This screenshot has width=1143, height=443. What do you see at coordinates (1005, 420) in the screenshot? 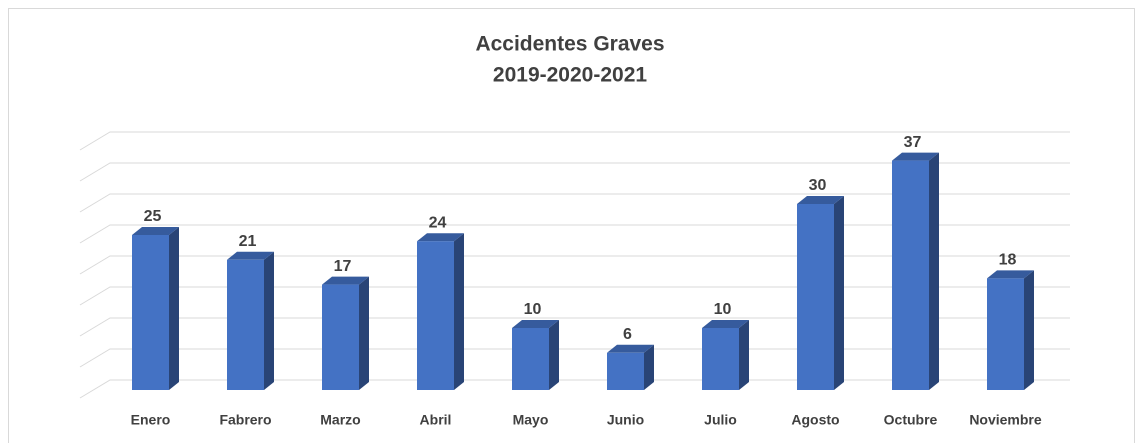
I see `x-tick-label: Noviembre` at bounding box center [1005, 420].